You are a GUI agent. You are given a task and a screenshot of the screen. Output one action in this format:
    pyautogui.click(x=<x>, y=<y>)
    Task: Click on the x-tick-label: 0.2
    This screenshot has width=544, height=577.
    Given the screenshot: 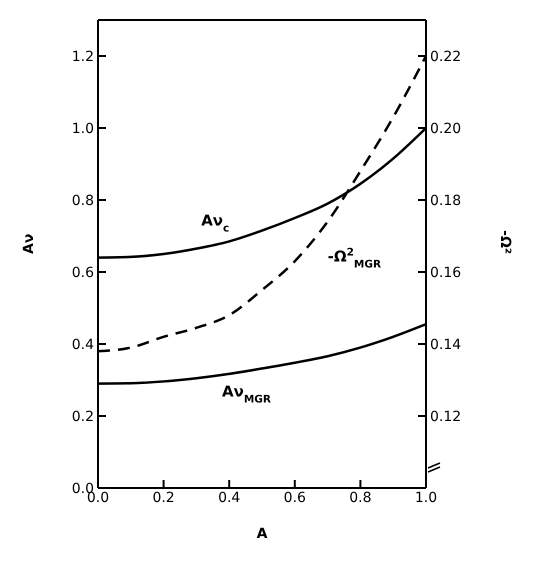 What is the action you would take?
    pyautogui.click(x=163, y=498)
    